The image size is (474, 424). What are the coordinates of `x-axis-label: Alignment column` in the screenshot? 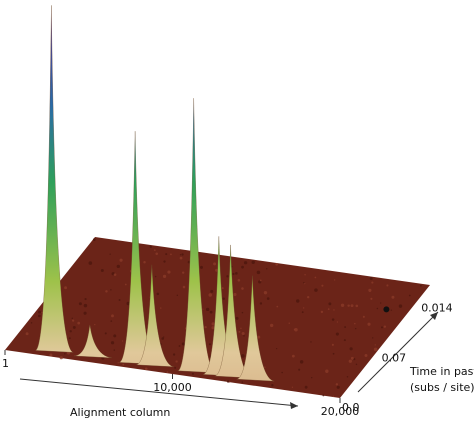 It's located at (120, 412).